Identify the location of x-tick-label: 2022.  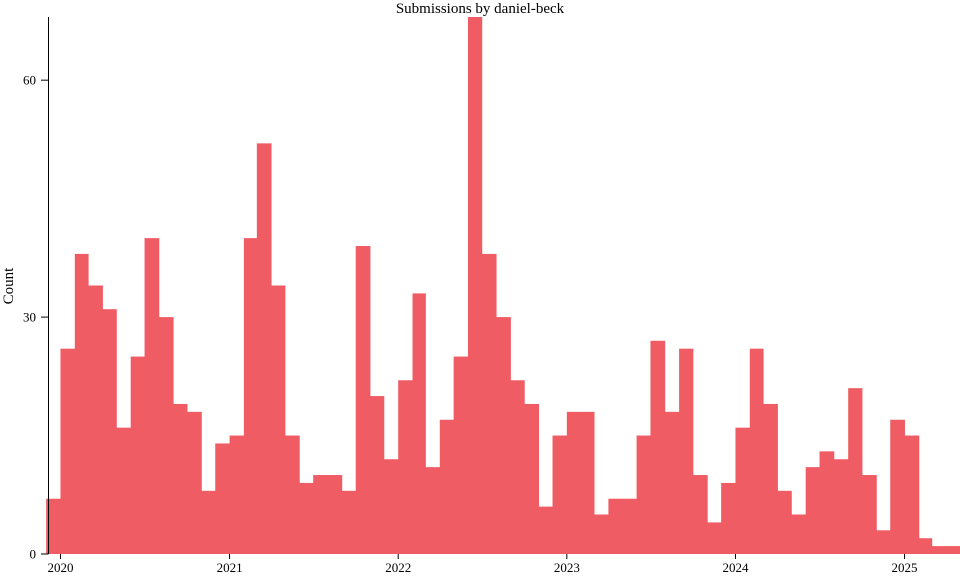
(398, 567).